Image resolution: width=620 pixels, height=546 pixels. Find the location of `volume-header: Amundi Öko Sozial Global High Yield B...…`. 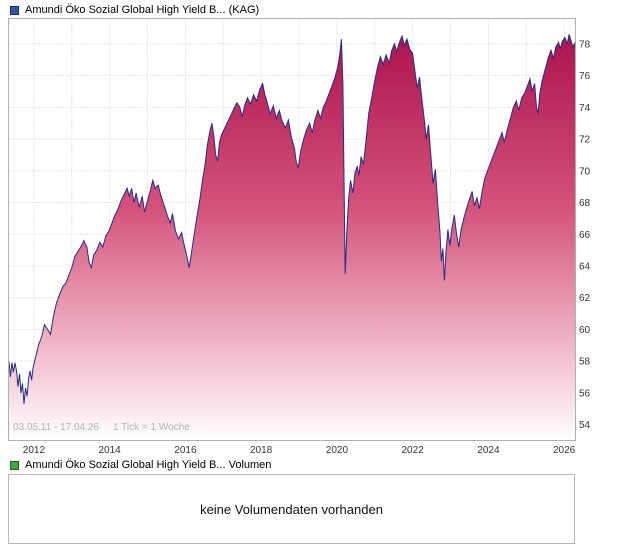

volume-header: Amundi Öko Sozial Global High Yield B...… is located at coordinates (140, 465).